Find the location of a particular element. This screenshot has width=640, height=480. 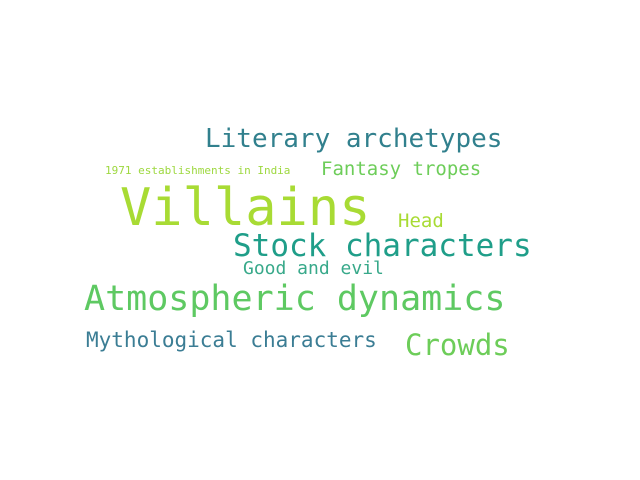

word-good-and-evil: Good and evil is located at coordinates (313, 268).